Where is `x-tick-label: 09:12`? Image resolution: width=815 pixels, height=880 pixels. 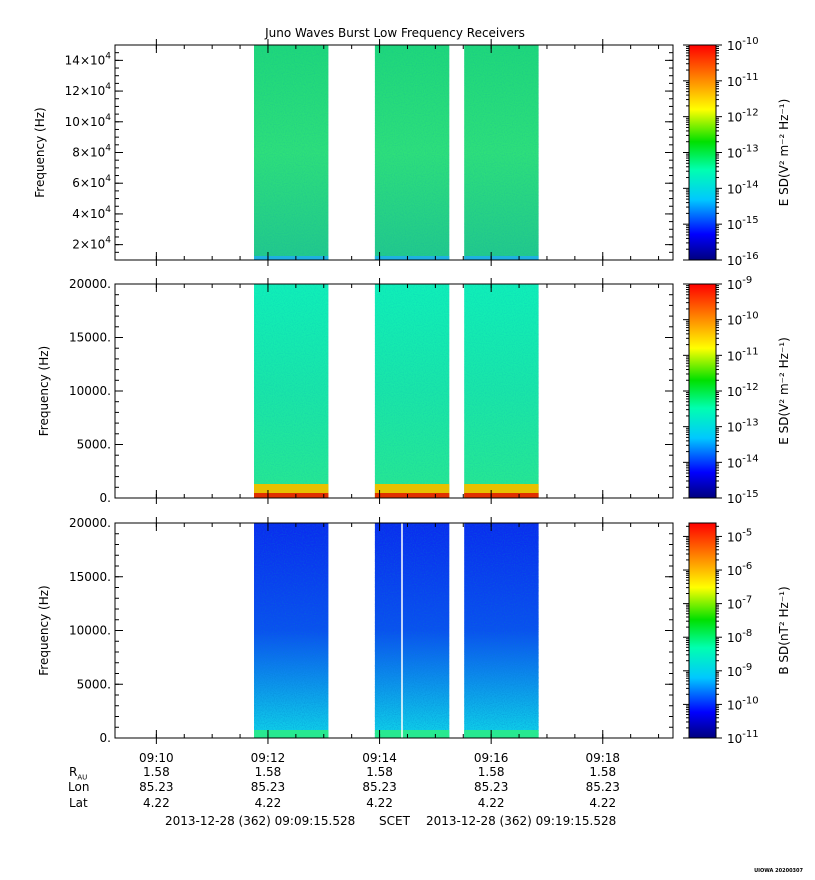 x-tick-label: 09:12 is located at coordinates (268, 758).